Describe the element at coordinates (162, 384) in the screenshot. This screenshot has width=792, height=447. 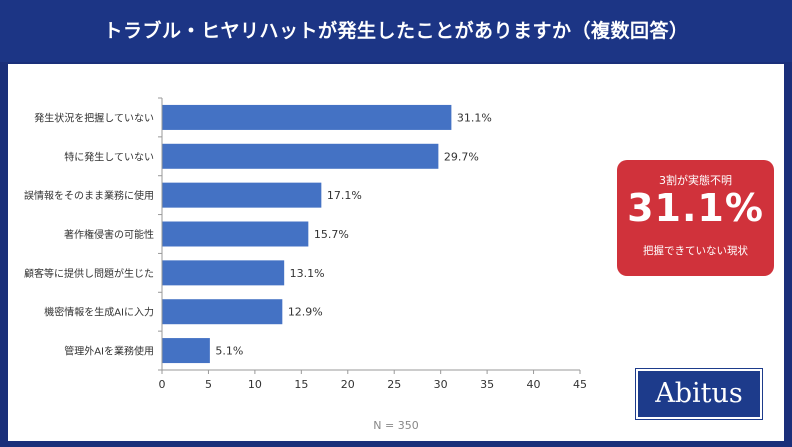
I see `x-tick-label: 0` at that location.